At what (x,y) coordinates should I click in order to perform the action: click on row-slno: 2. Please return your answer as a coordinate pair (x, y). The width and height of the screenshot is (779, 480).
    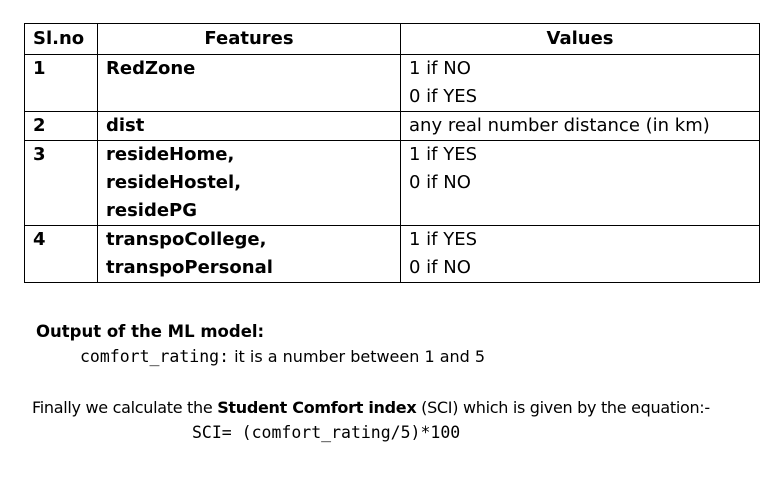
    Looking at the image, I should click on (61, 126).